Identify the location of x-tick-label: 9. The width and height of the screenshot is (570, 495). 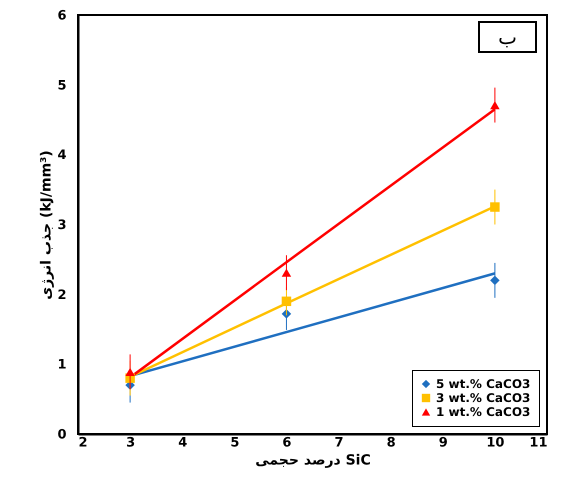
(443, 443).